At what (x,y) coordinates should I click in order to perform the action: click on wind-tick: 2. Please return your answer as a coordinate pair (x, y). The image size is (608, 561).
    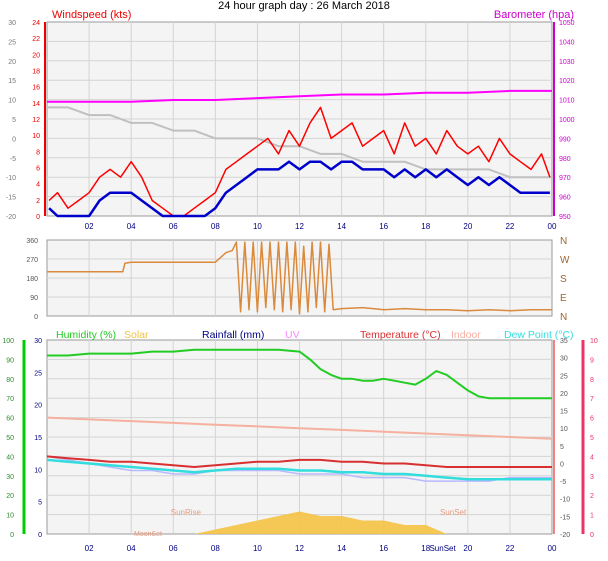
    Looking at the image, I should click on (38, 201).